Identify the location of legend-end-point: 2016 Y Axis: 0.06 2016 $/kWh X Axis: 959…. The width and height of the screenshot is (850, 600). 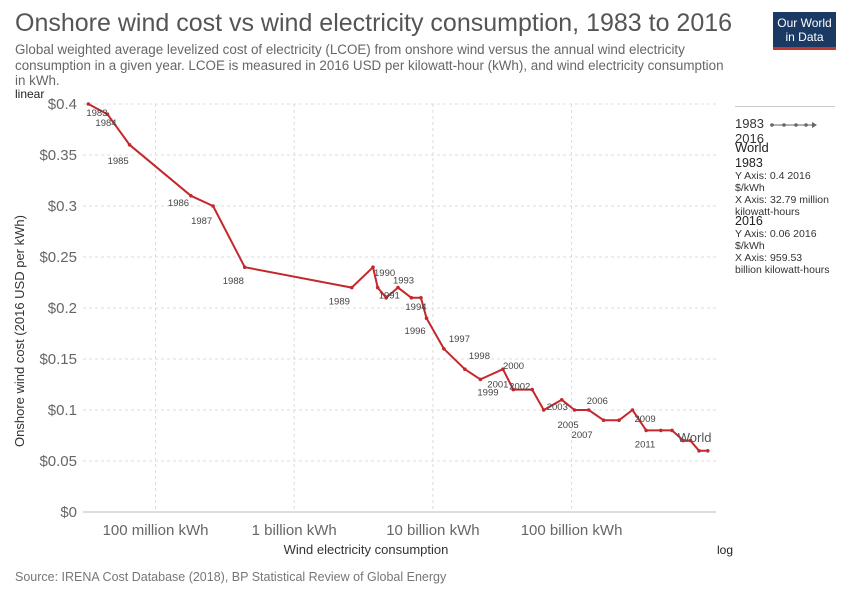
(785, 245).